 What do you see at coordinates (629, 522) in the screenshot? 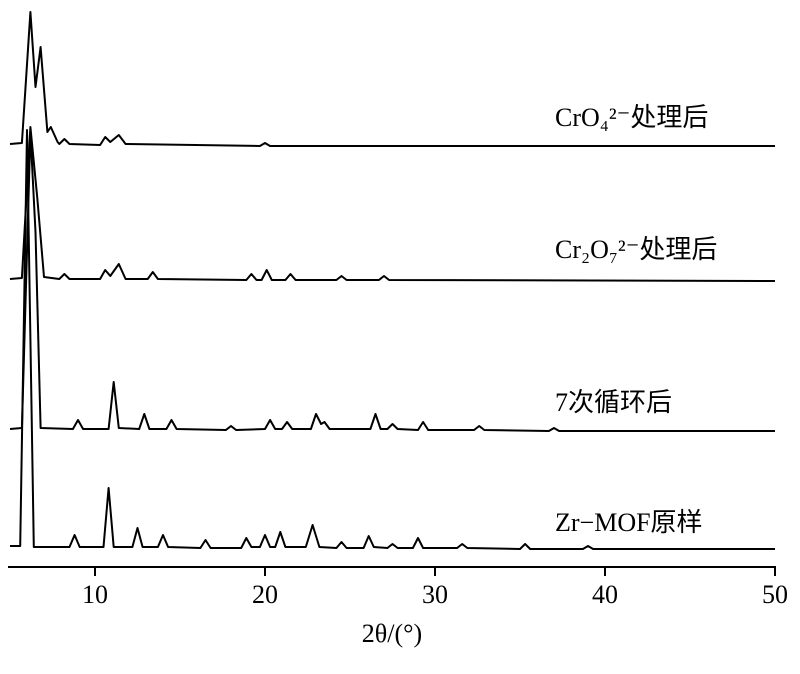
I see `series-label: Zr−MOF原样` at bounding box center [629, 522].